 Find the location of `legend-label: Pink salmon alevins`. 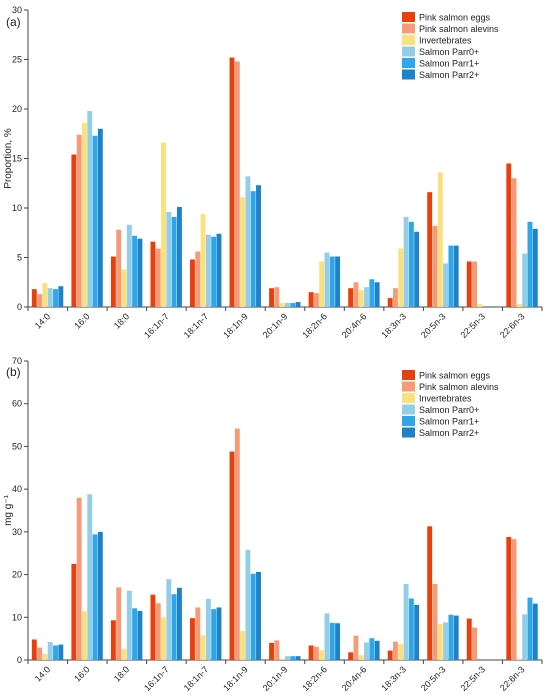

legend-label: Pink salmon alevins is located at coordinates (459, 387).